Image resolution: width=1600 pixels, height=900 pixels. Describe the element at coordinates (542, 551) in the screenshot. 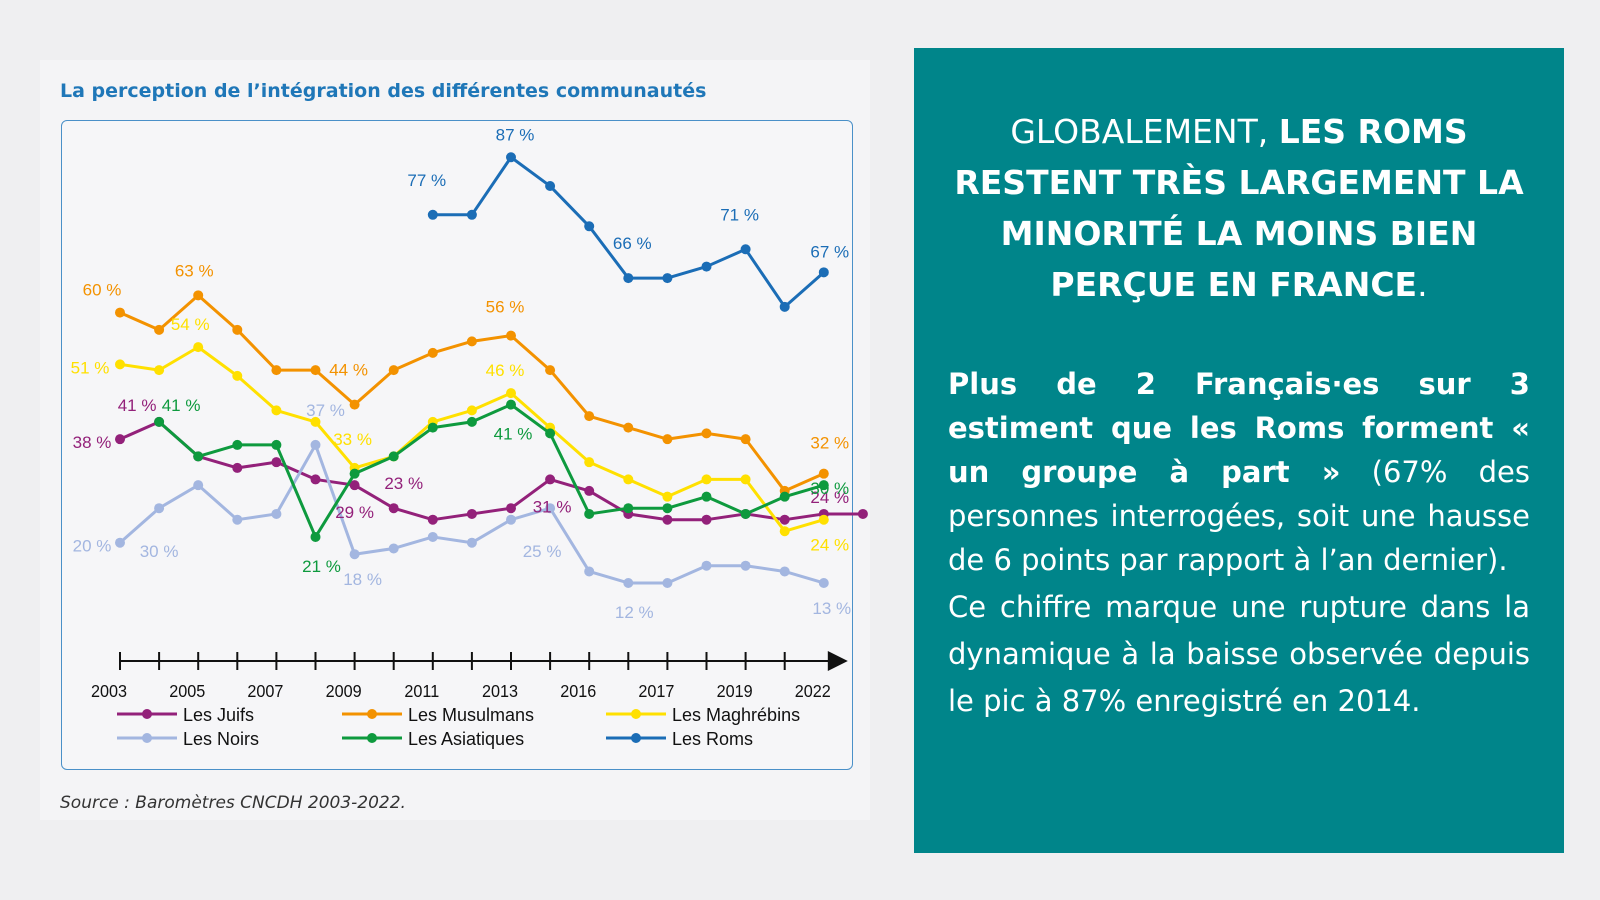

I see `point-label: 25 %` at that location.